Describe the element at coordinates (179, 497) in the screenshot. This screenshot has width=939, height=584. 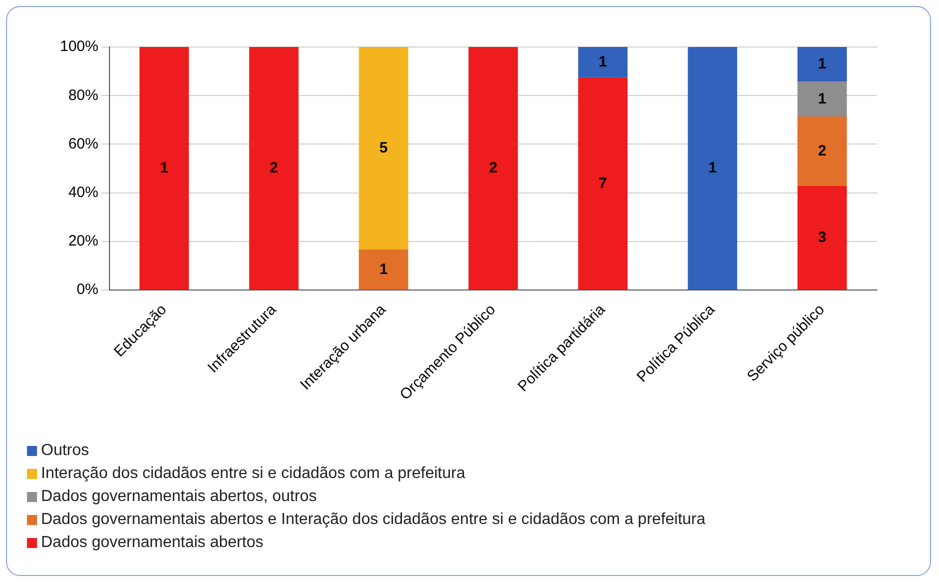
I see `legend-label: Dados governamentais abertos, outros` at that location.